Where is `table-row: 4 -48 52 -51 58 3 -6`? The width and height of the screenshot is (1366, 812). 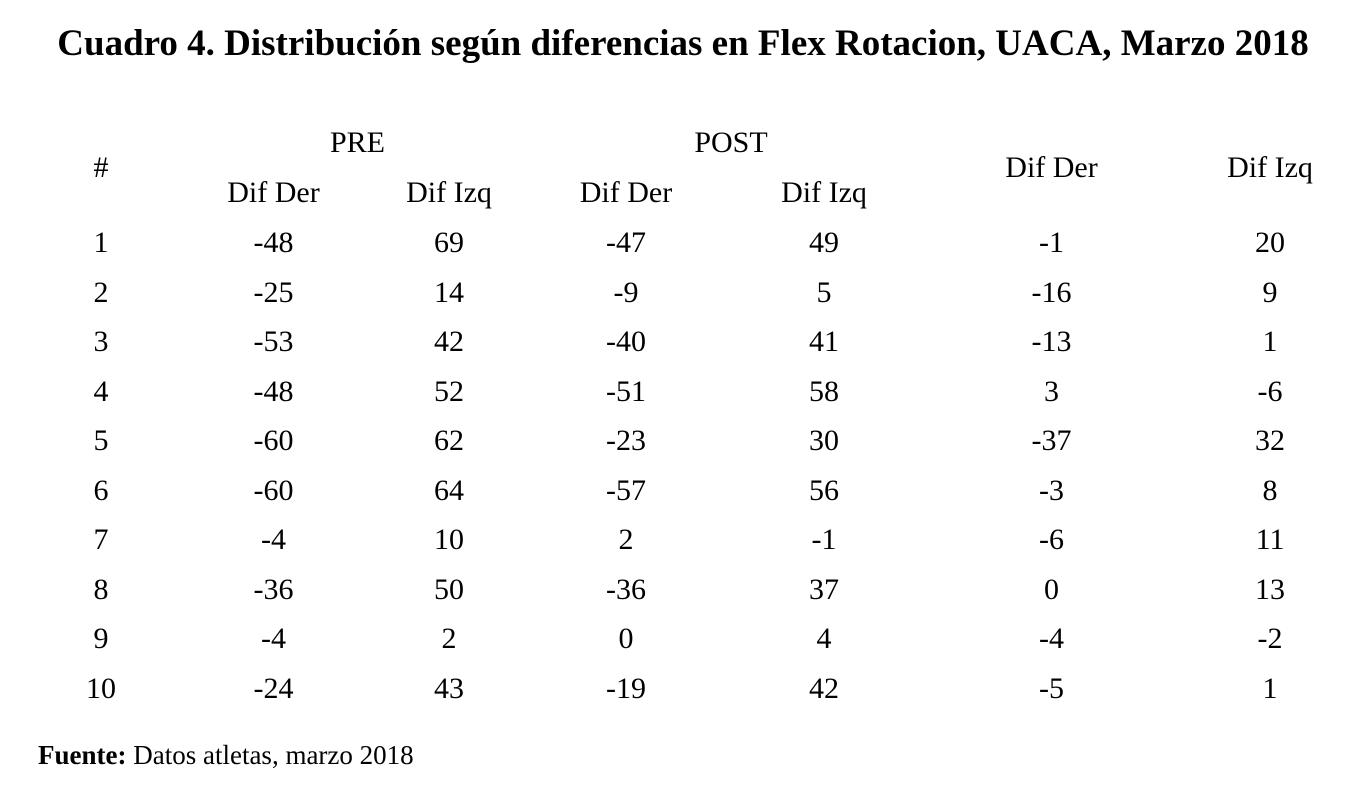 table-row: 4 -48 52 -51 58 3 -6 is located at coordinates (693, 392).